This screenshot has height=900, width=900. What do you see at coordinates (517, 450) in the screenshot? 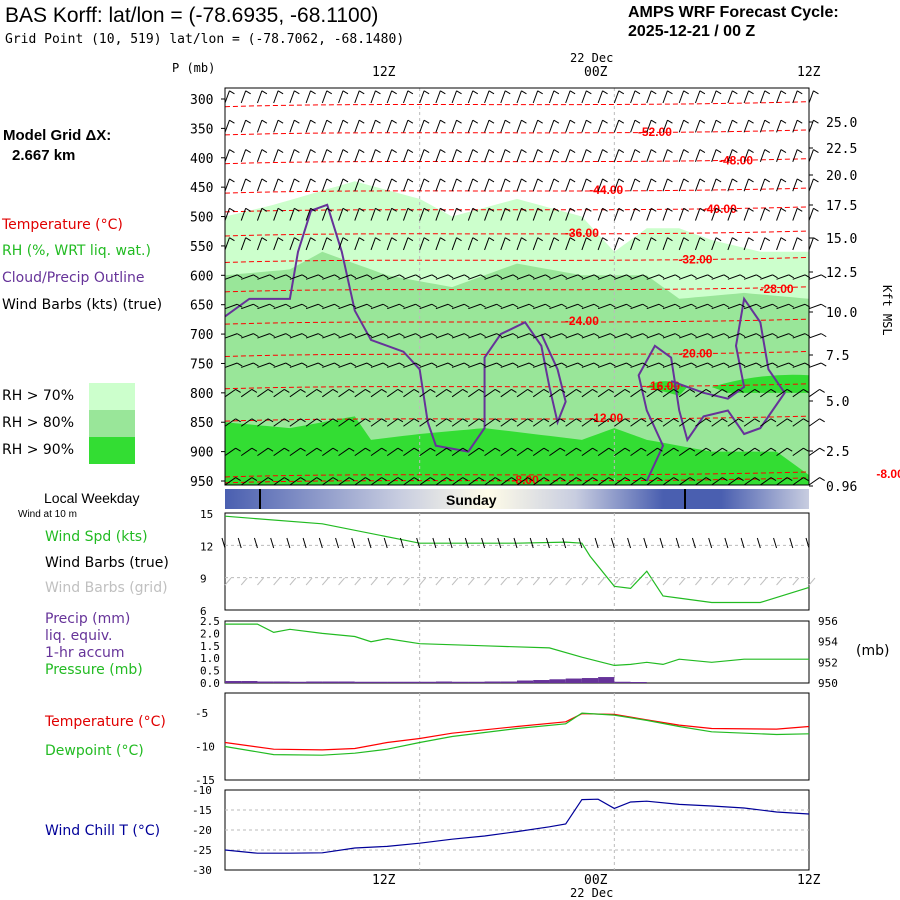
I see `rh90-region` at bounding box center [517, 450].